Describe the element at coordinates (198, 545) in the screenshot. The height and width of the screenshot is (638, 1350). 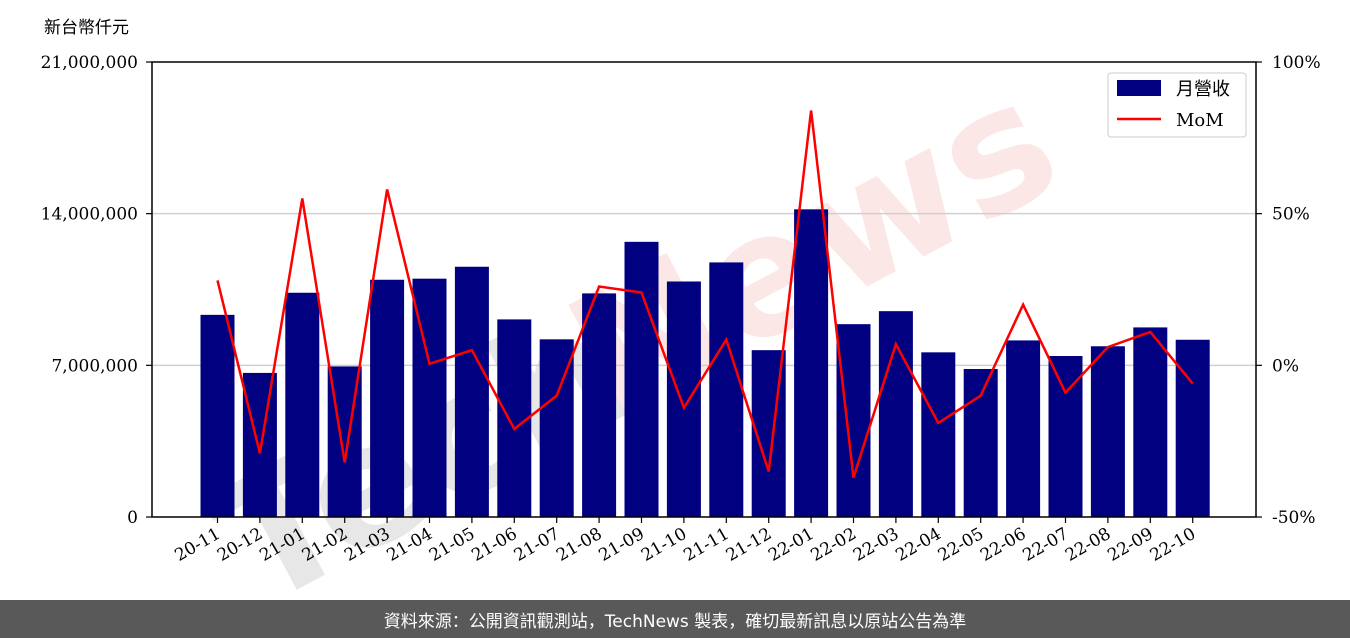
I see `x-tick-label: 20-11` at that location.